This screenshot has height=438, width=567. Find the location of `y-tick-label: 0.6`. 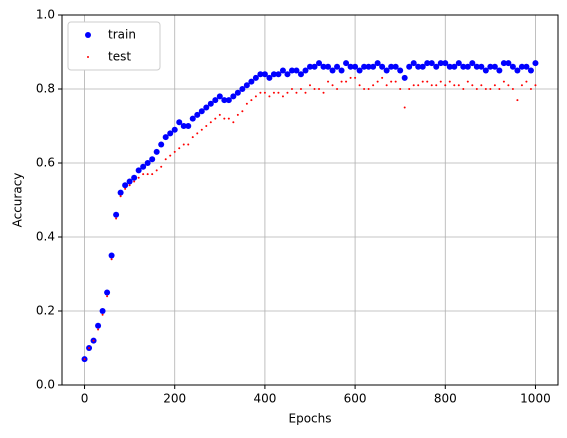

y-tick-label: 0.6 is located at coordinates (45, 163).